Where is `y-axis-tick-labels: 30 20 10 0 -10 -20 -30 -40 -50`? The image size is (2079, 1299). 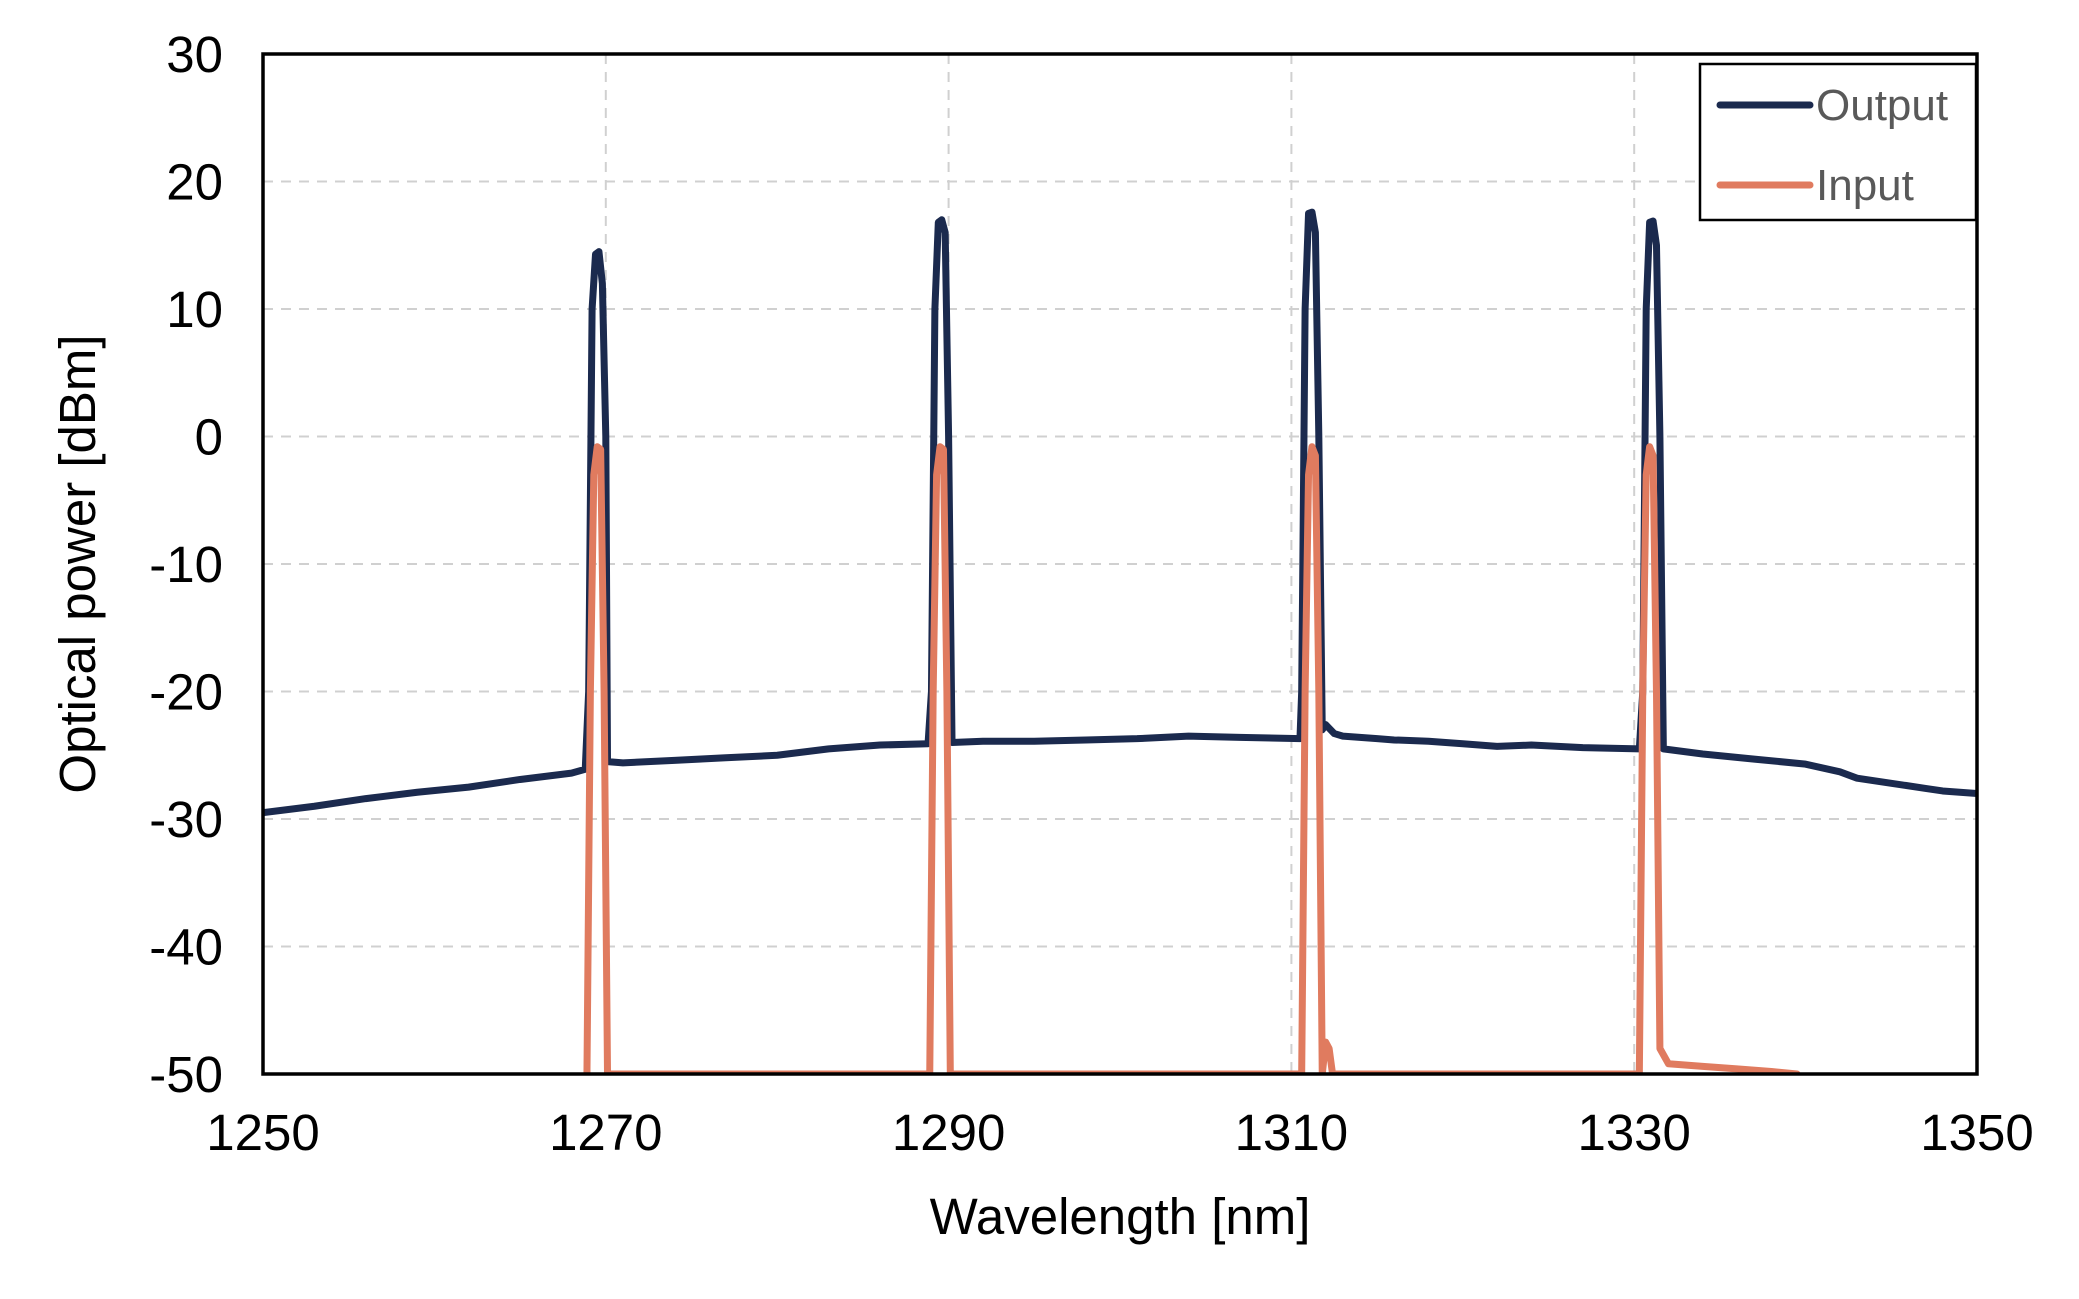 y-axis-tick-labels: 30 20 10 0 -10 -20 -30 -40 -50 is located at coordinates (186, 564).